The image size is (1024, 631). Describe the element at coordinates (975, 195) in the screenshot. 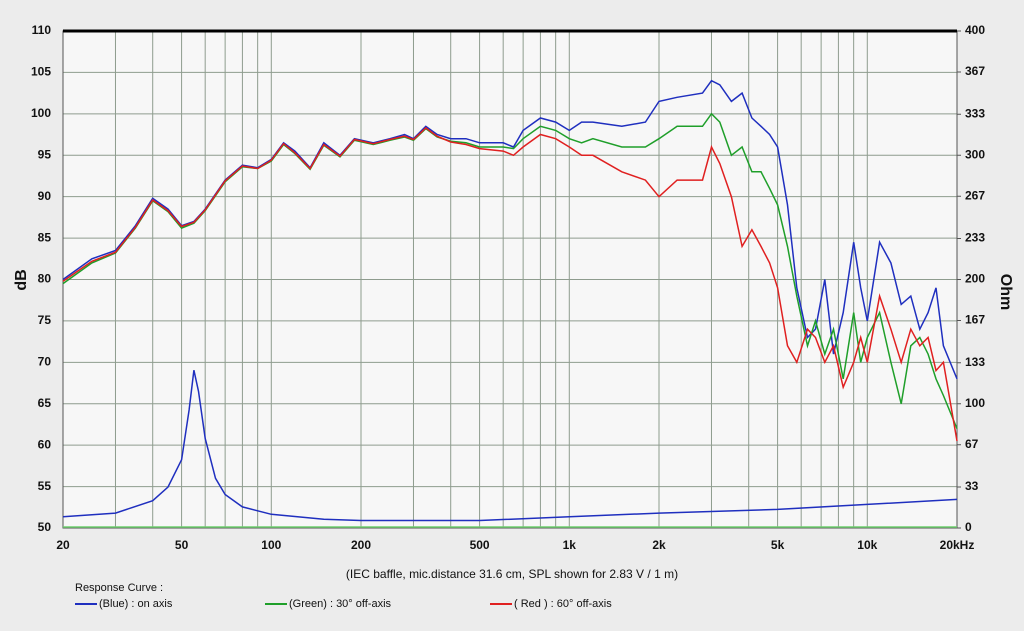

I see `y2-tick-label: 267` at that location.